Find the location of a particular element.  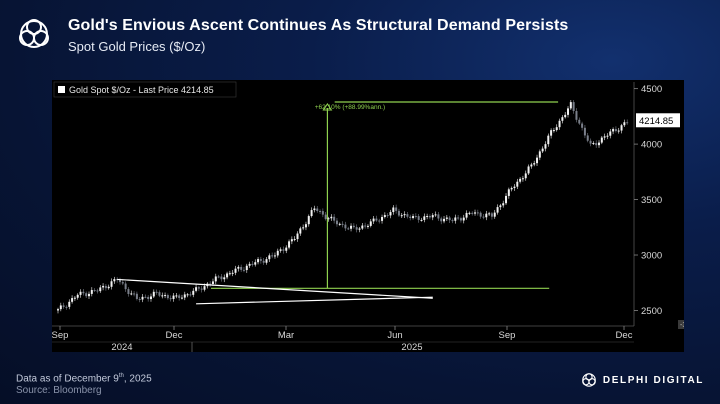

x-axis: Sep Dec Mar Jun Sep Dec 2024 2025 is located at coordinates (343, 338).